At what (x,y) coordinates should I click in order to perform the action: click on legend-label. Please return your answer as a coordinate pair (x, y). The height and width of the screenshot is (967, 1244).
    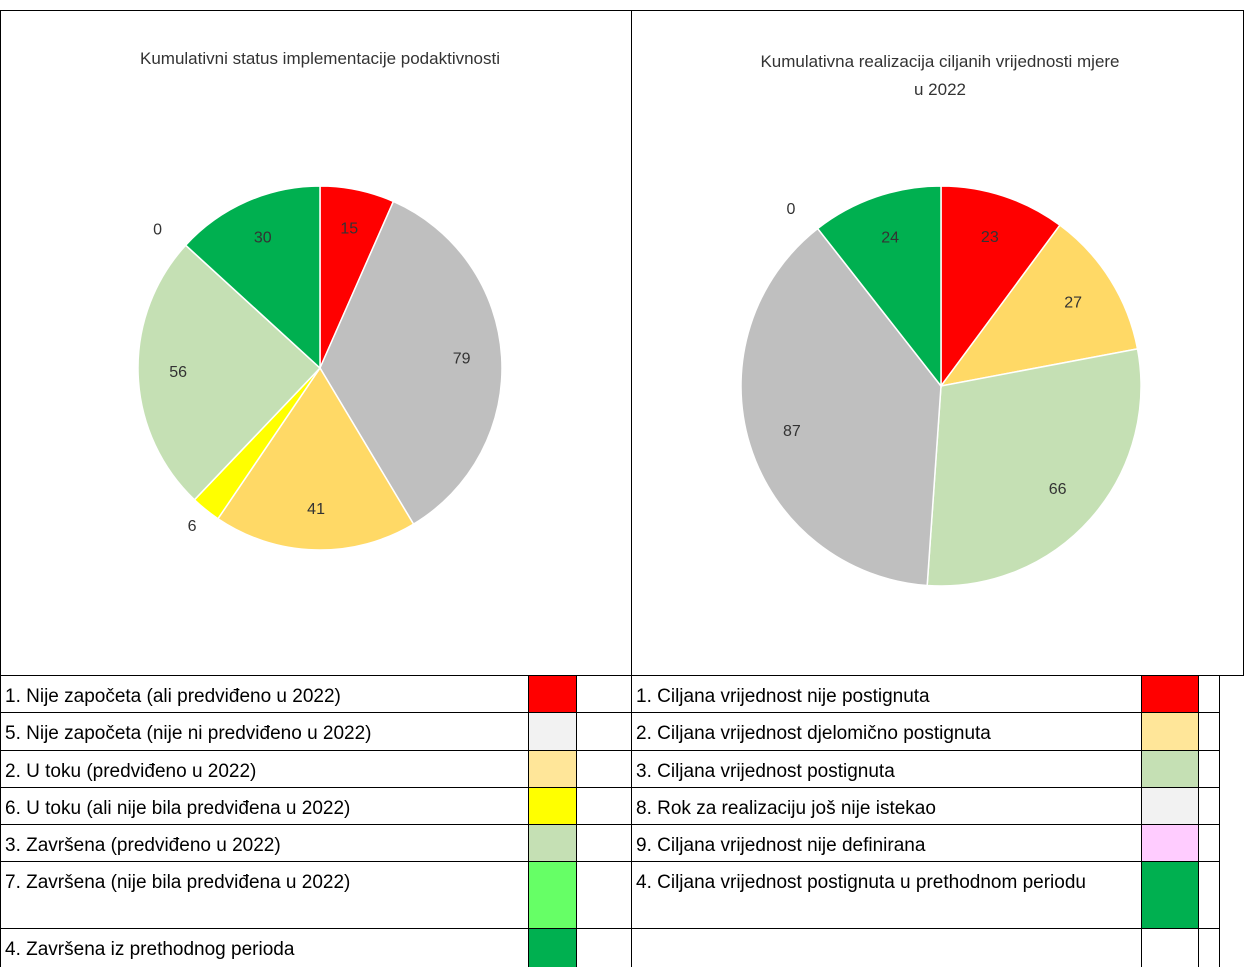
    Looking at the image, I should click on (886, 947).